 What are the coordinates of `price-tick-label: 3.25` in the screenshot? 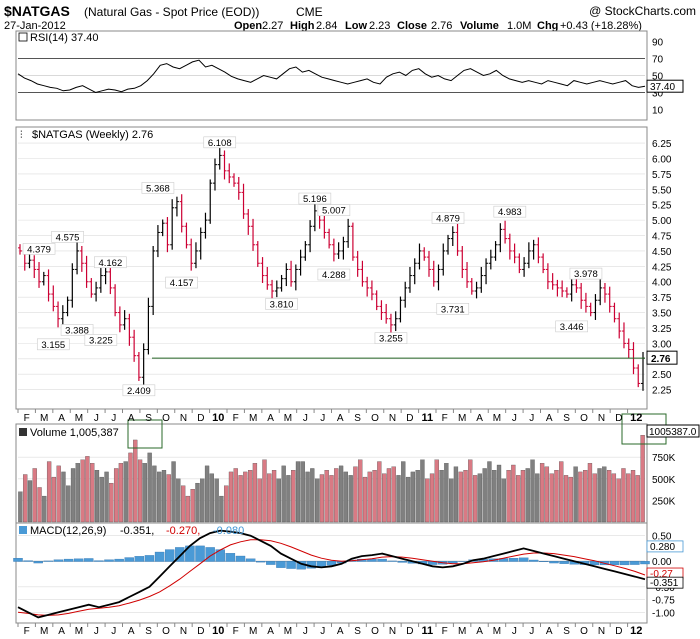 It's located at (662, 329).